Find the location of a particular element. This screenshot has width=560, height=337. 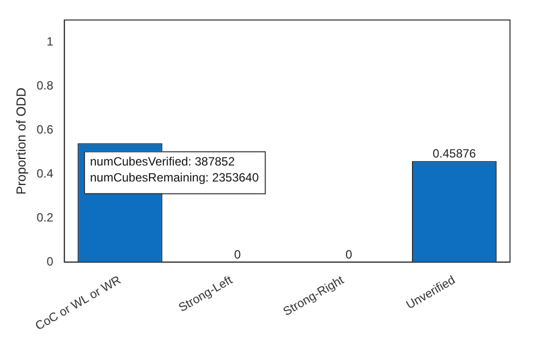

annotation: numCubesVerified: 387852 is located at coordinates (163, 161).